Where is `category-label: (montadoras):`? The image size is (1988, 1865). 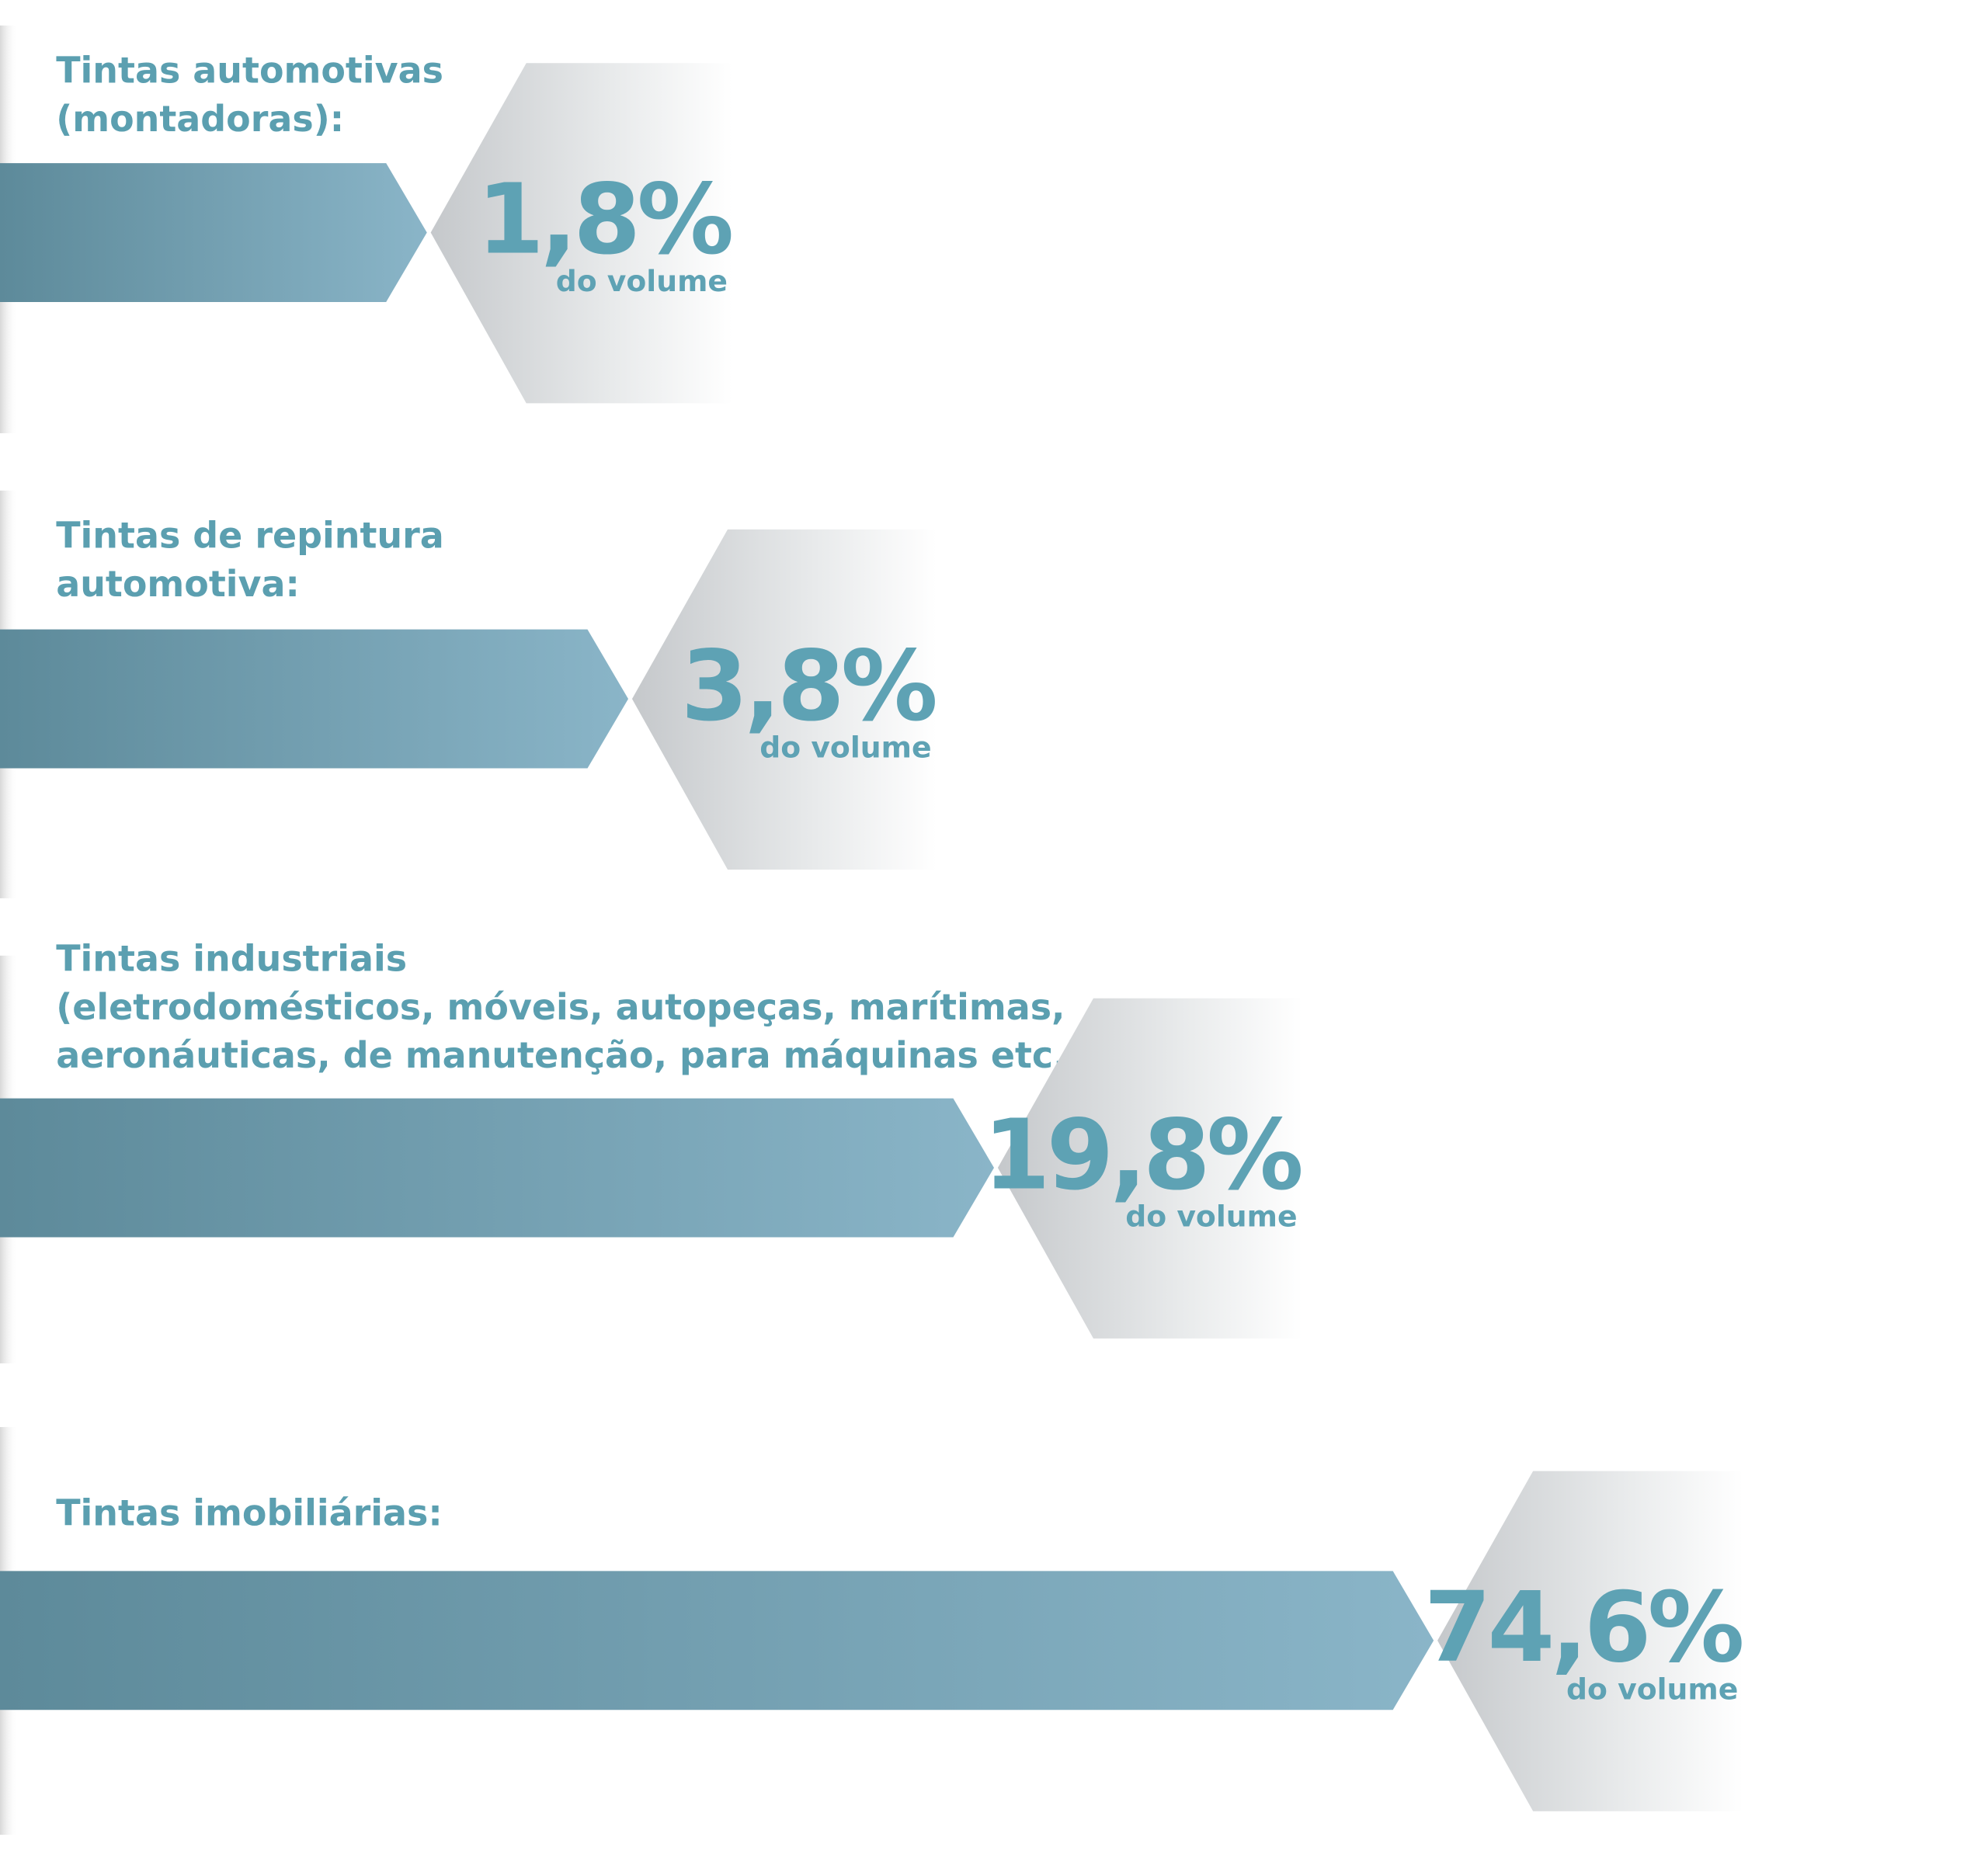
category-label: (montadoras): is located at coordinates (200, 119).